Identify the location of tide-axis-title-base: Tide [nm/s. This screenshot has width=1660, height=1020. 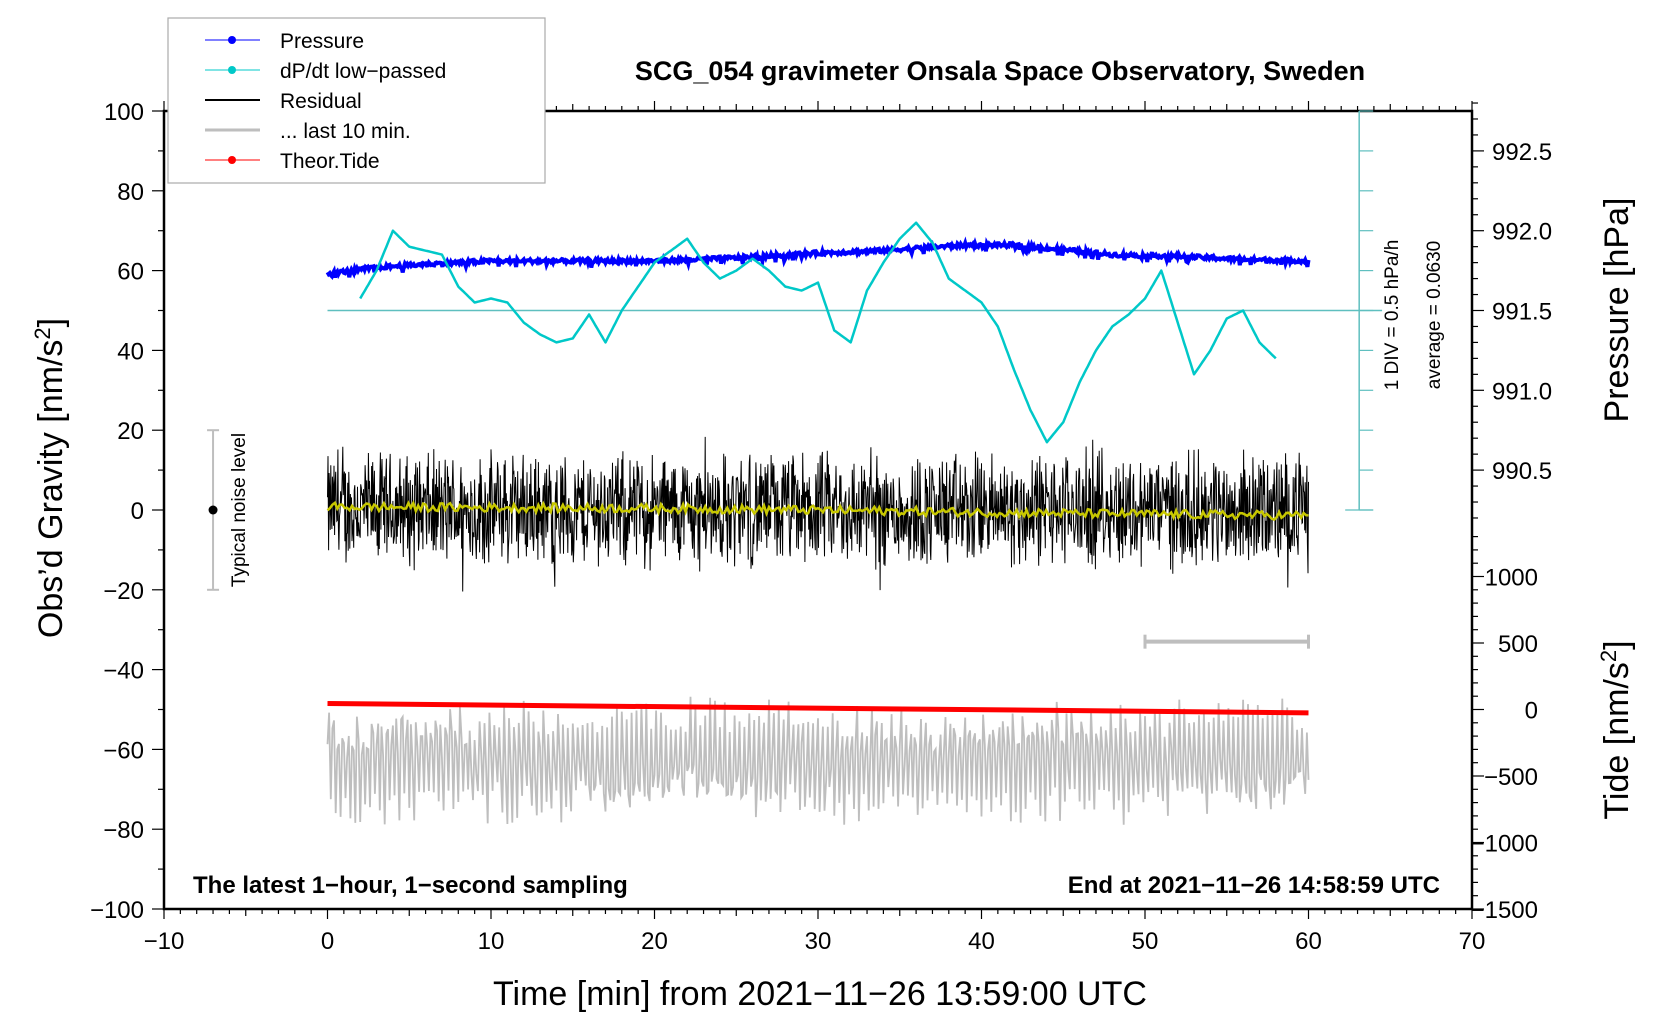
(1617, 740).